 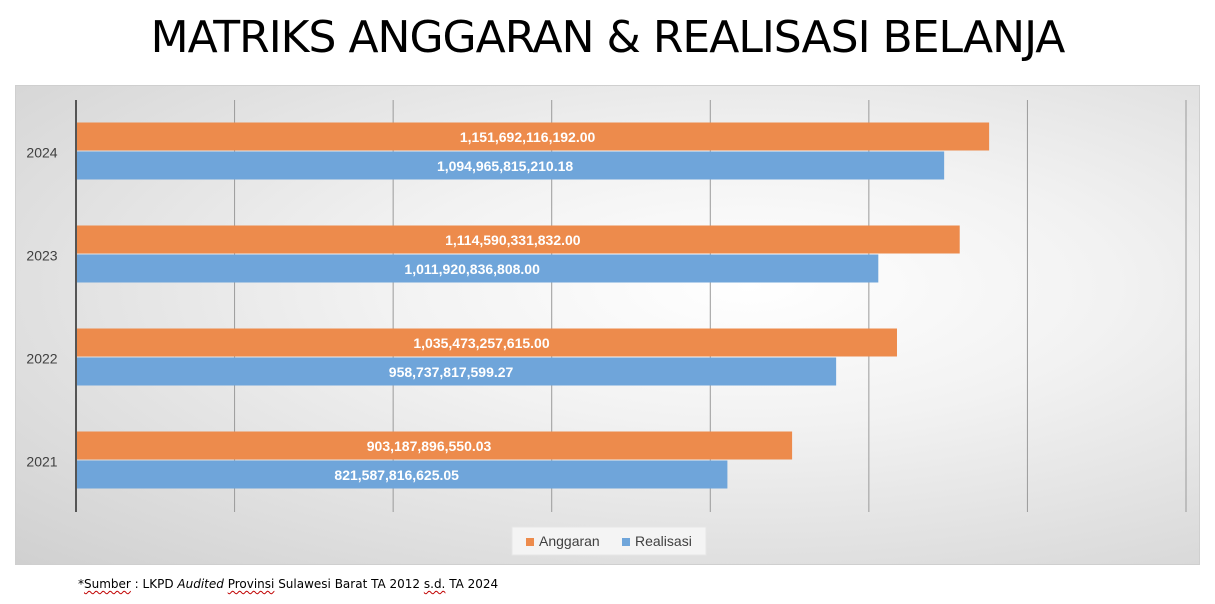 I want to click on data-label: 1,114,590,331,832.00, so click(x=513, y=240).